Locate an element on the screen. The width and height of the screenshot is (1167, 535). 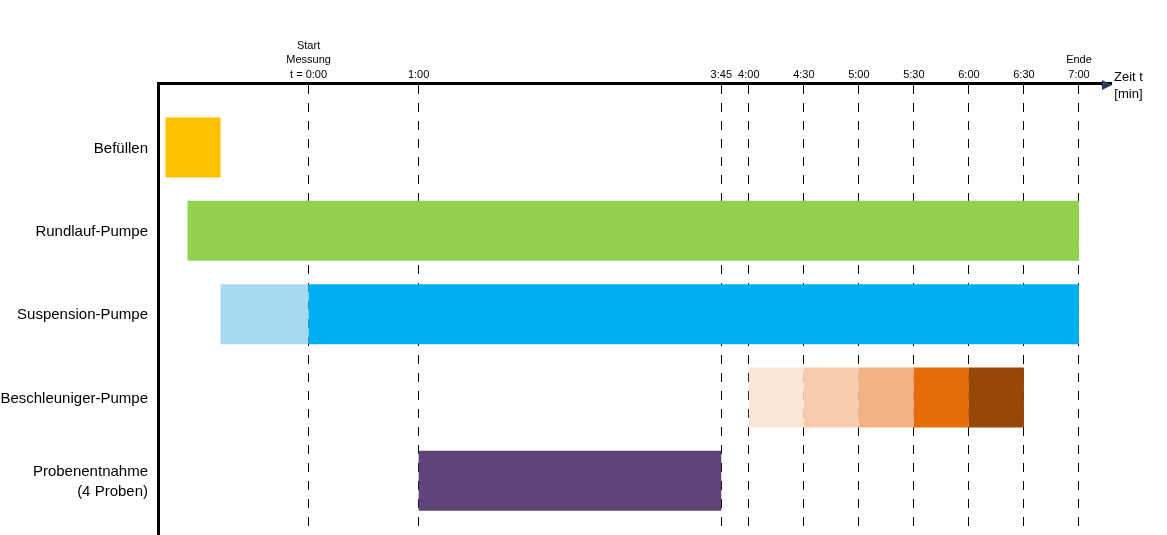
x-tick-label: 4:30 is located at coordinates (804, 73).